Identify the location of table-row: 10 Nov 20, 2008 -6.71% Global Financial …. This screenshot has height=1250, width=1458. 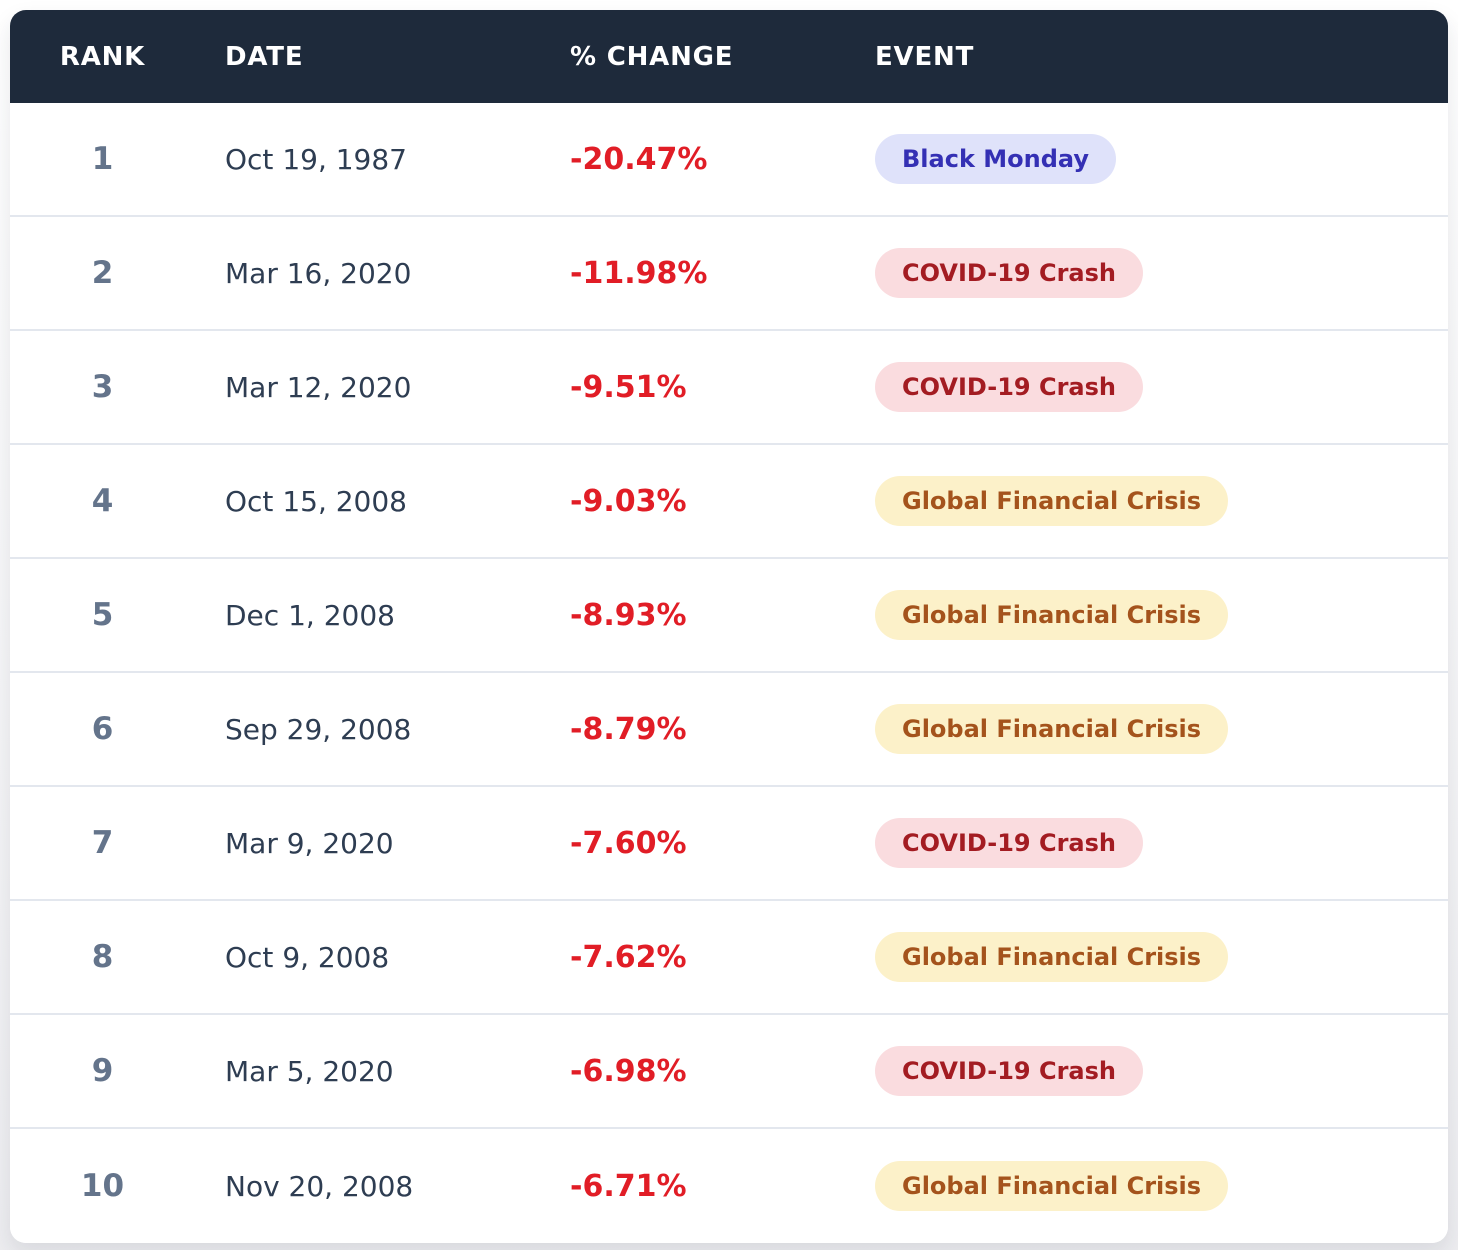
(729, 1186).